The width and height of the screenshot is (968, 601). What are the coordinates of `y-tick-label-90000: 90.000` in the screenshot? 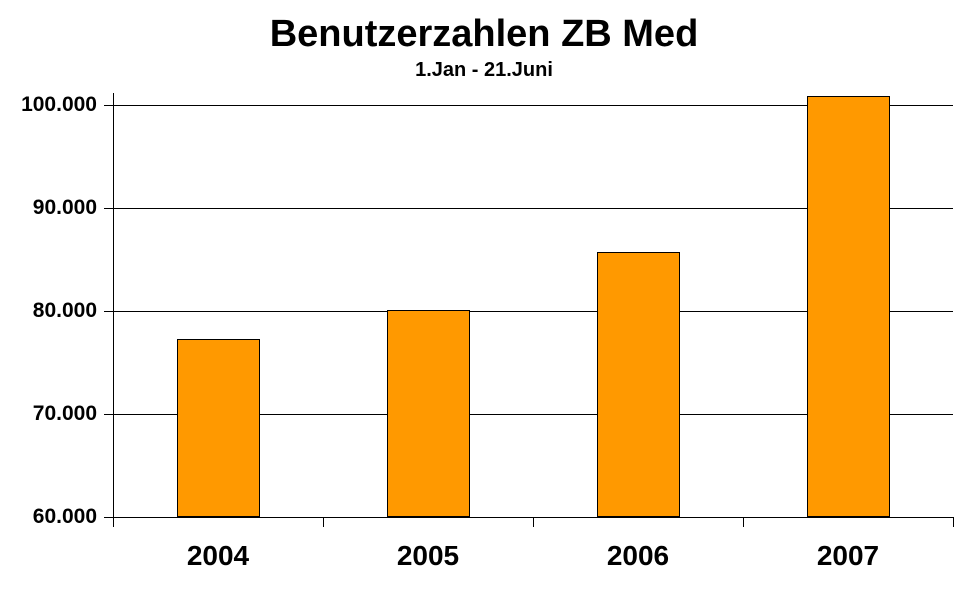 It's located at (64, 207).